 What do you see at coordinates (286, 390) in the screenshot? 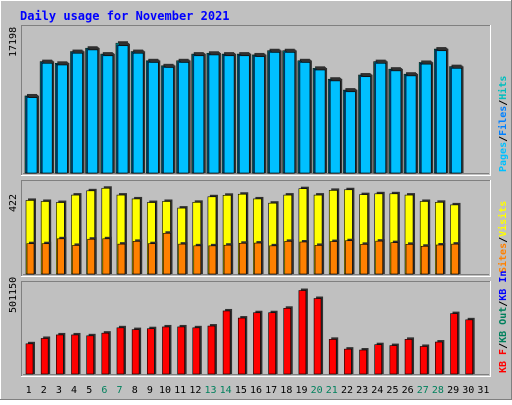
I see `x-tick-label: 18` at bounding box center [286, 390].